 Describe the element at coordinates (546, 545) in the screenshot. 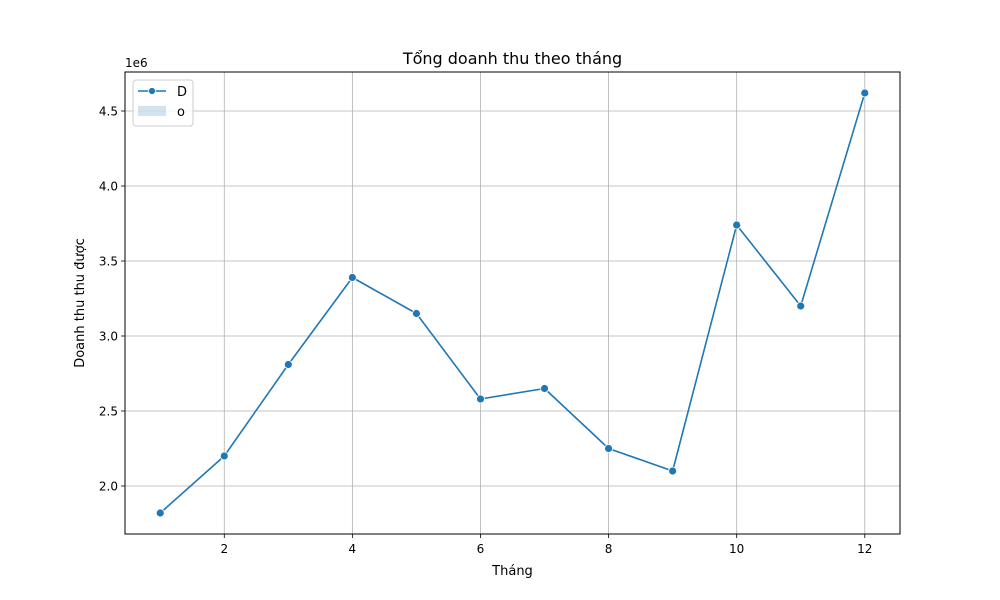

I see `x-axis: 2 4 6 8 10 12` at that location.